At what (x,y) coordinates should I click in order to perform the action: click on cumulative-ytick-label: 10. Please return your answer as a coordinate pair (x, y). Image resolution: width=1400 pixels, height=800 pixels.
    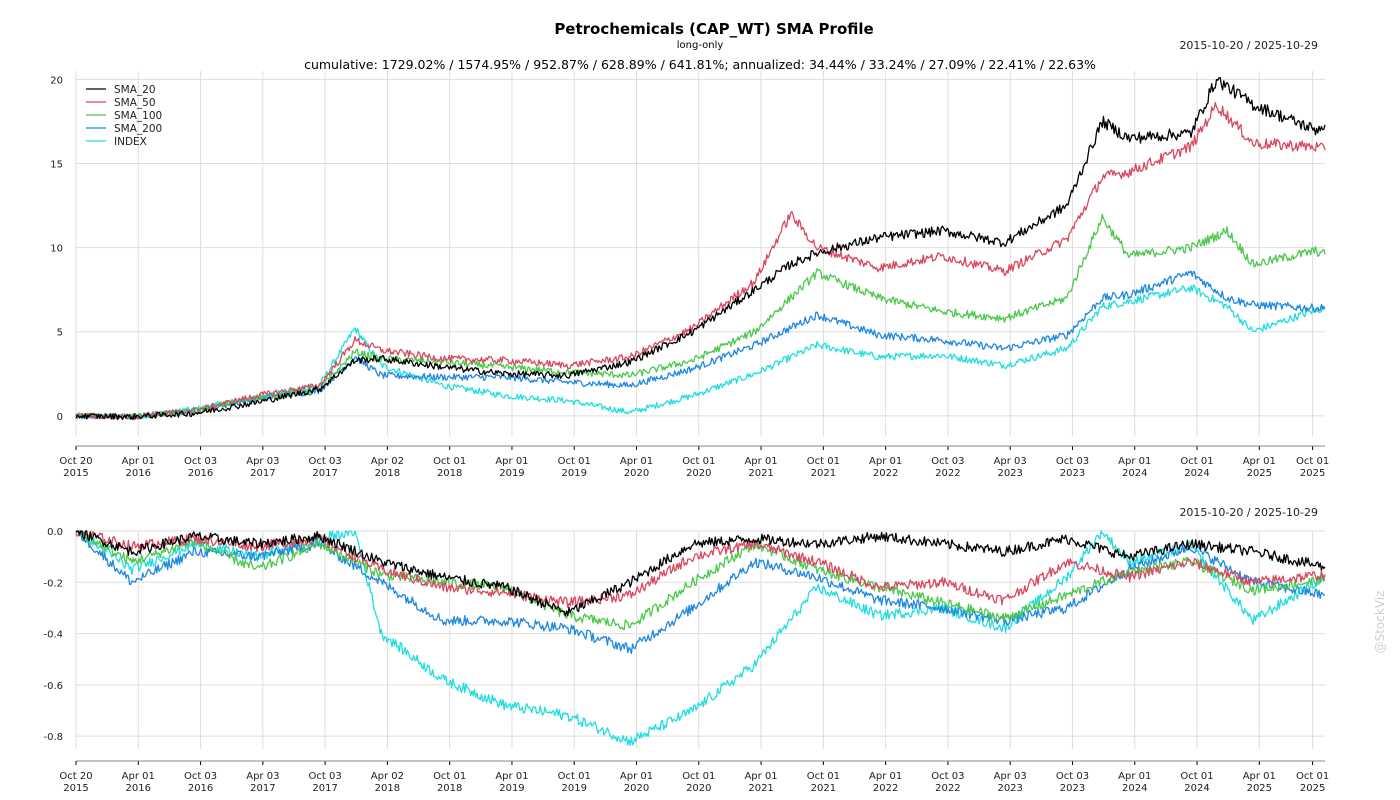
    Looking at the image, I should click on (56, 249).